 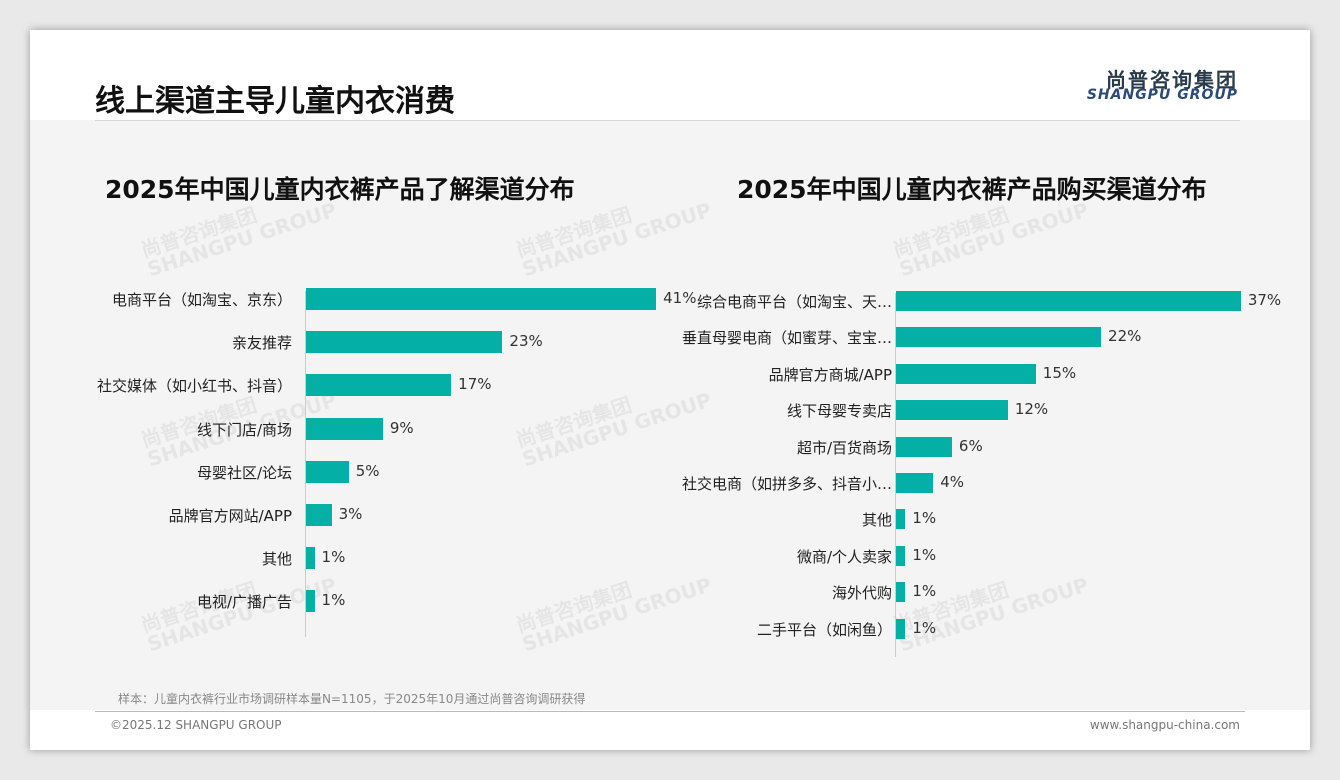 I want to click on category-label: 亲友推荐, so click(x=261, y=343).